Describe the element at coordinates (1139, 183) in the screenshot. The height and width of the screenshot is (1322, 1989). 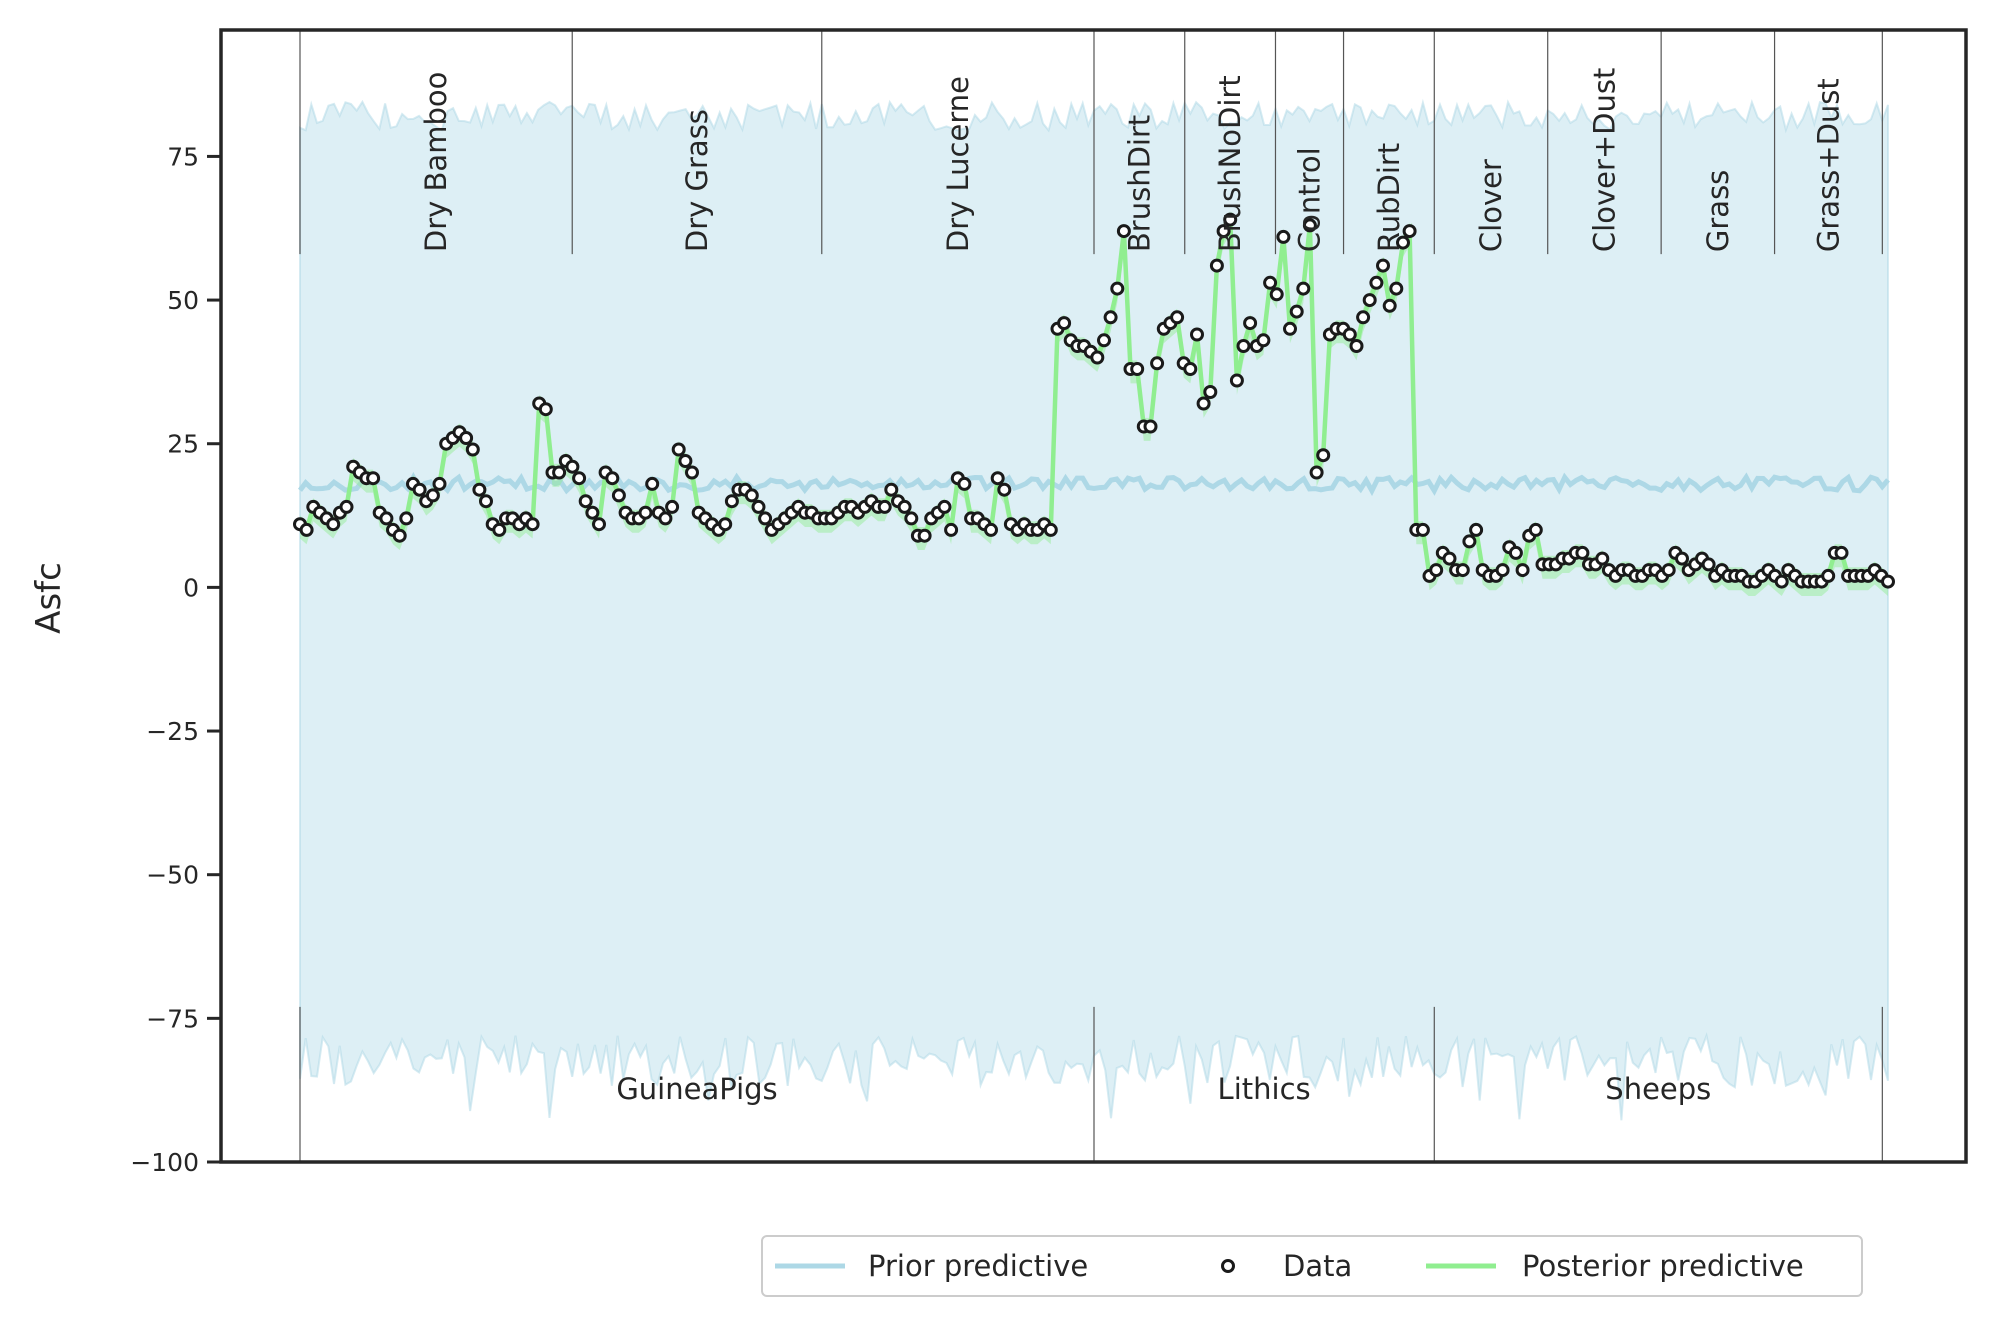
I see `category-label: BrushDirt` at that location.